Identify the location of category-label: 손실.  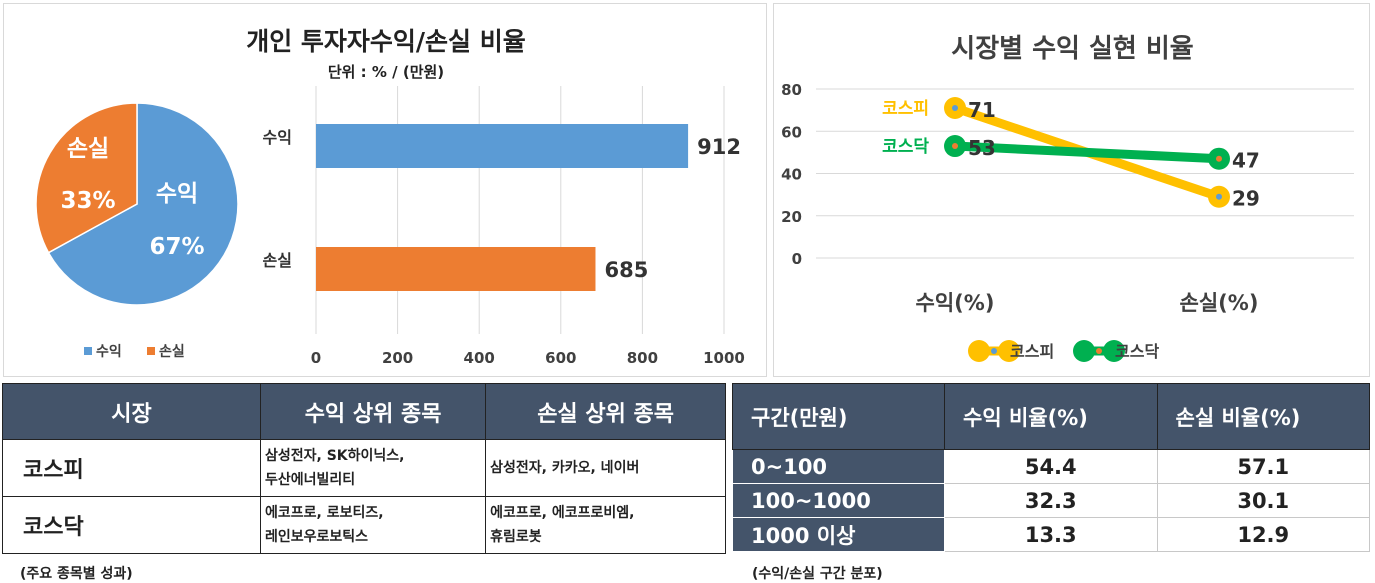
(277, 260).